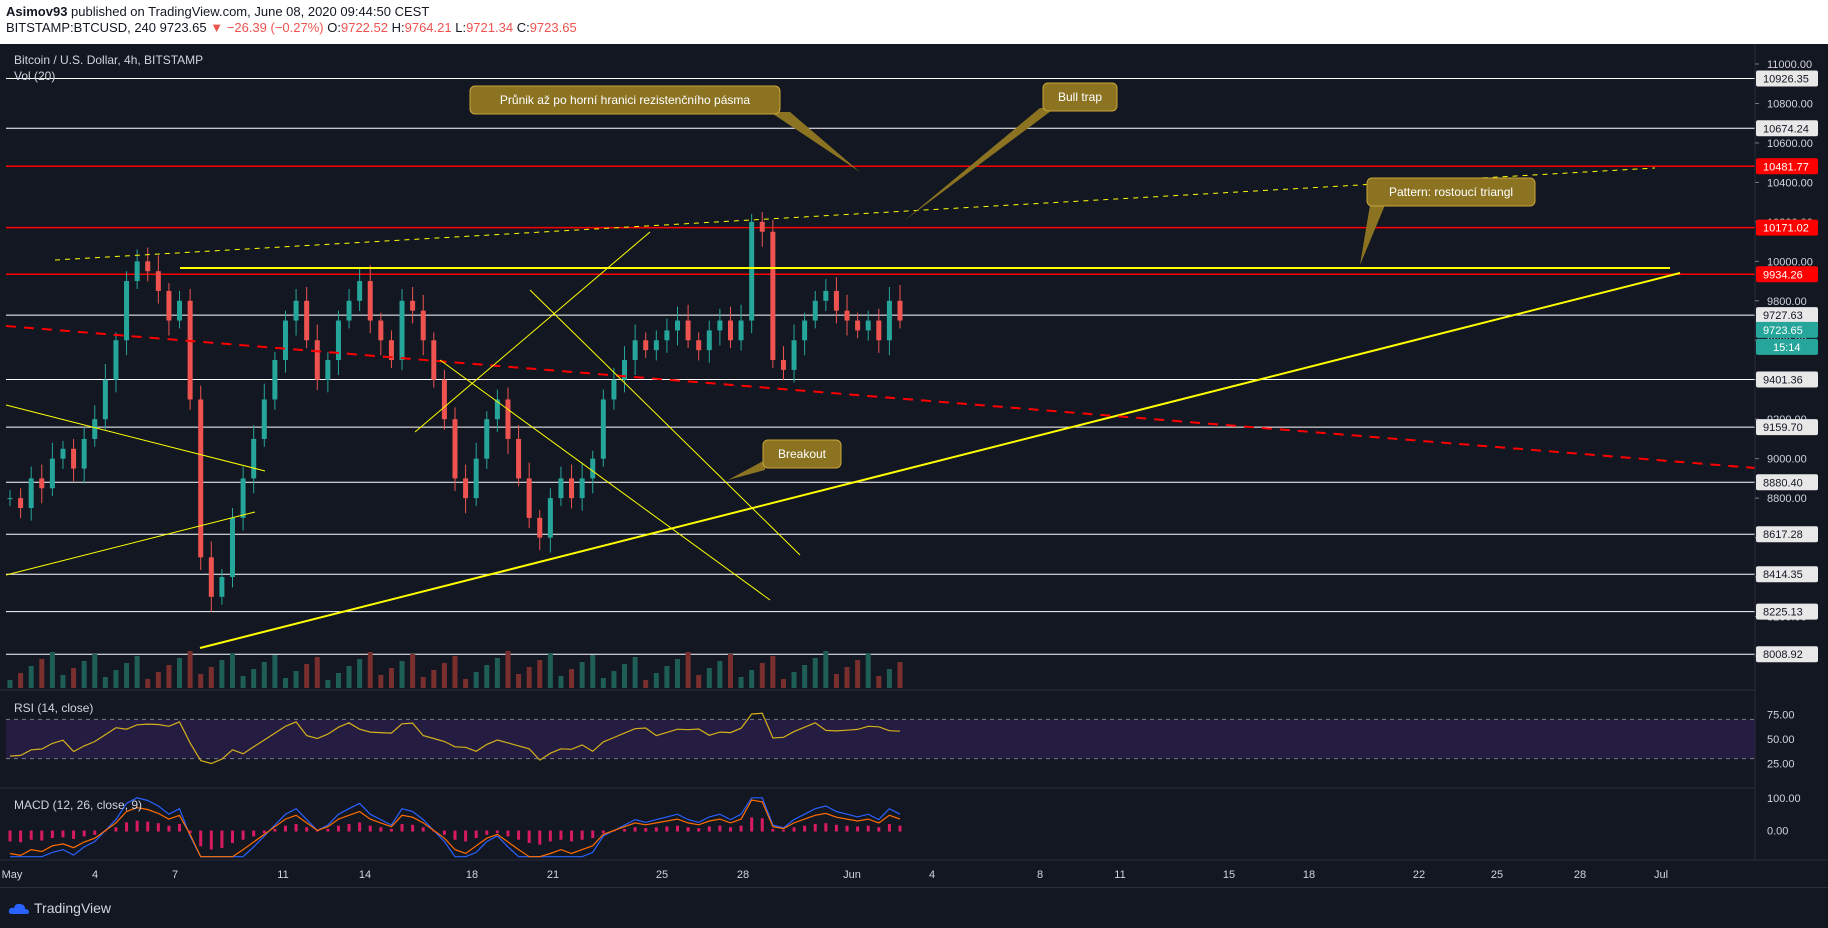 Image resolution: width=1828 pixels, height=928 pixels. I want to click on low-value: 9721.34, so click(490, 27).